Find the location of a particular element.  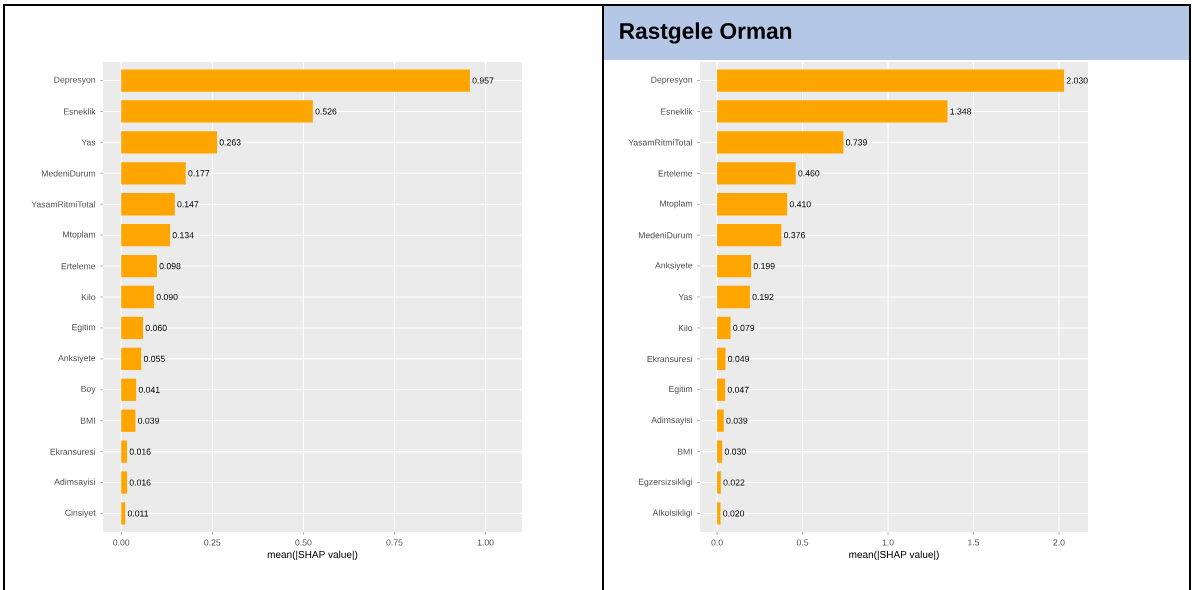

x-tick-label: 0.50 is located at coordinates (303, 542).